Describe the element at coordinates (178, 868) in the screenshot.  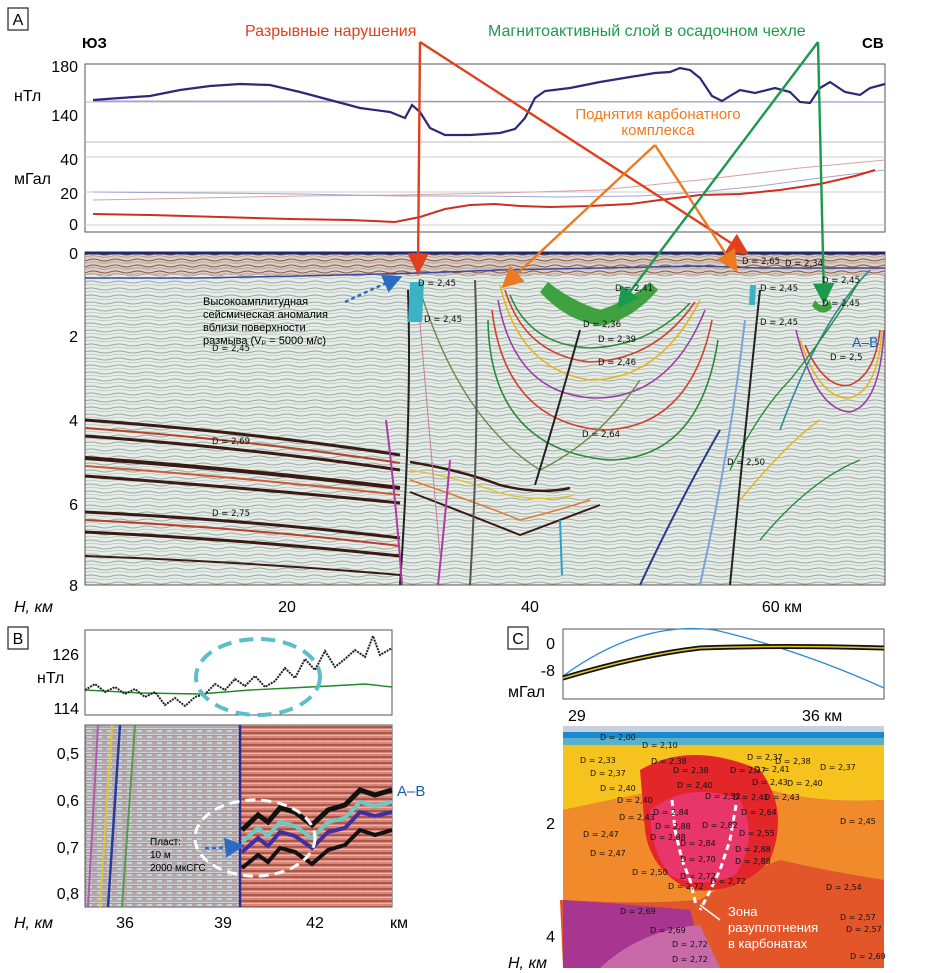
I see `svg-text: 2000 мкСГС` at that location.